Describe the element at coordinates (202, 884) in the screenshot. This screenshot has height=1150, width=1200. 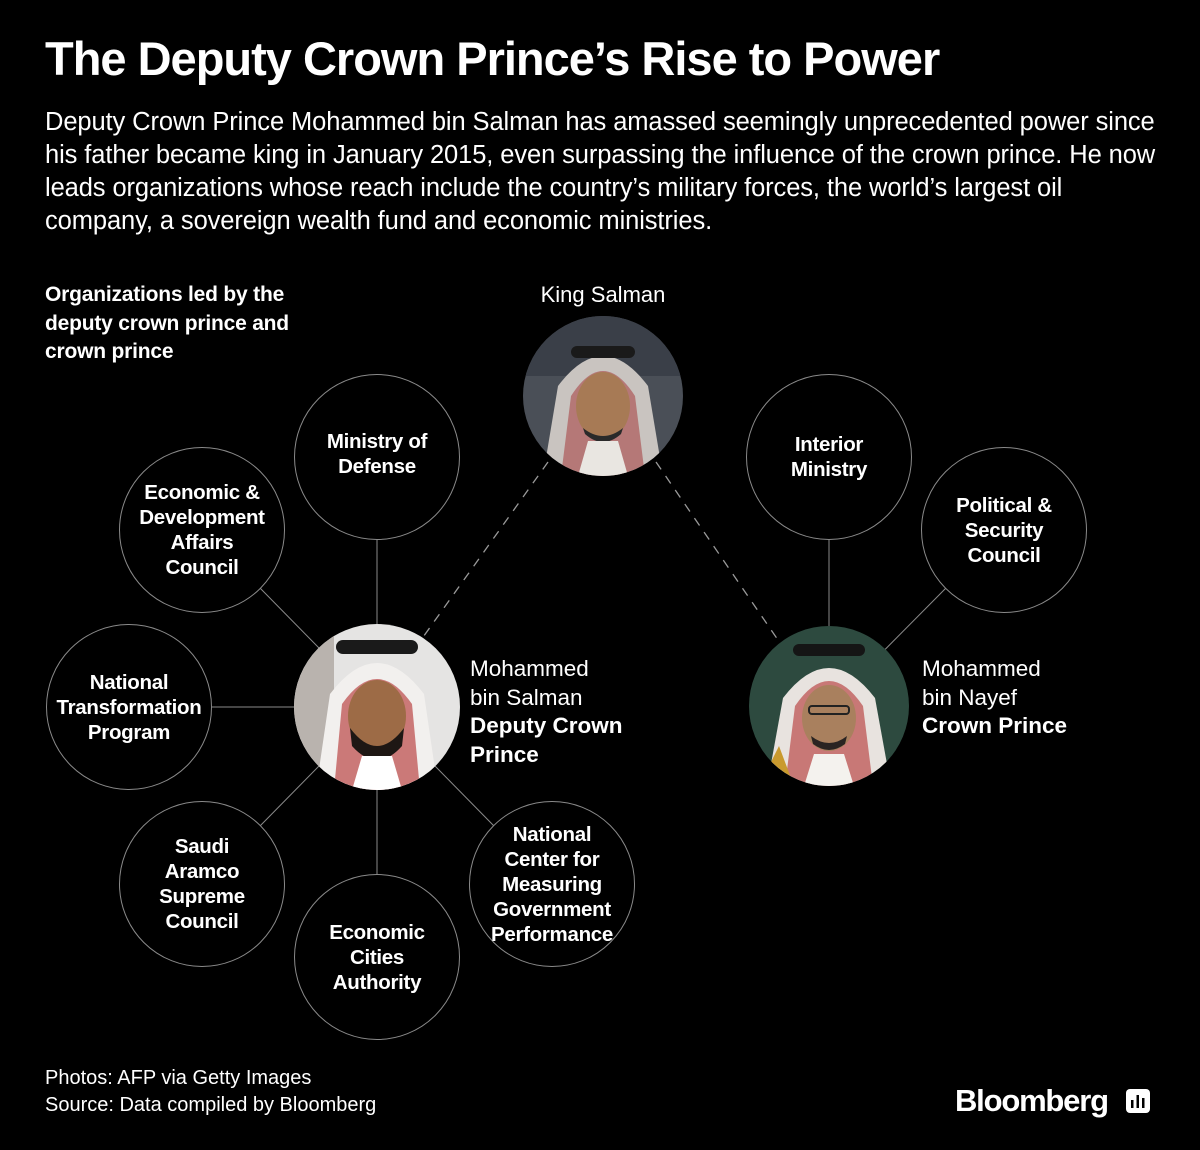
I see `org-saudi-aramco-supreme-council: Saudi Aramco Supreme Council` at that location.